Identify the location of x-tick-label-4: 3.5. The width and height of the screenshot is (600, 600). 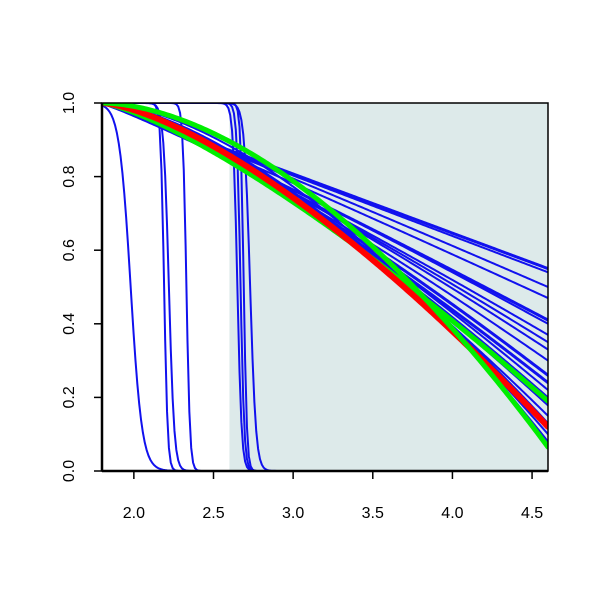
(373, 513).